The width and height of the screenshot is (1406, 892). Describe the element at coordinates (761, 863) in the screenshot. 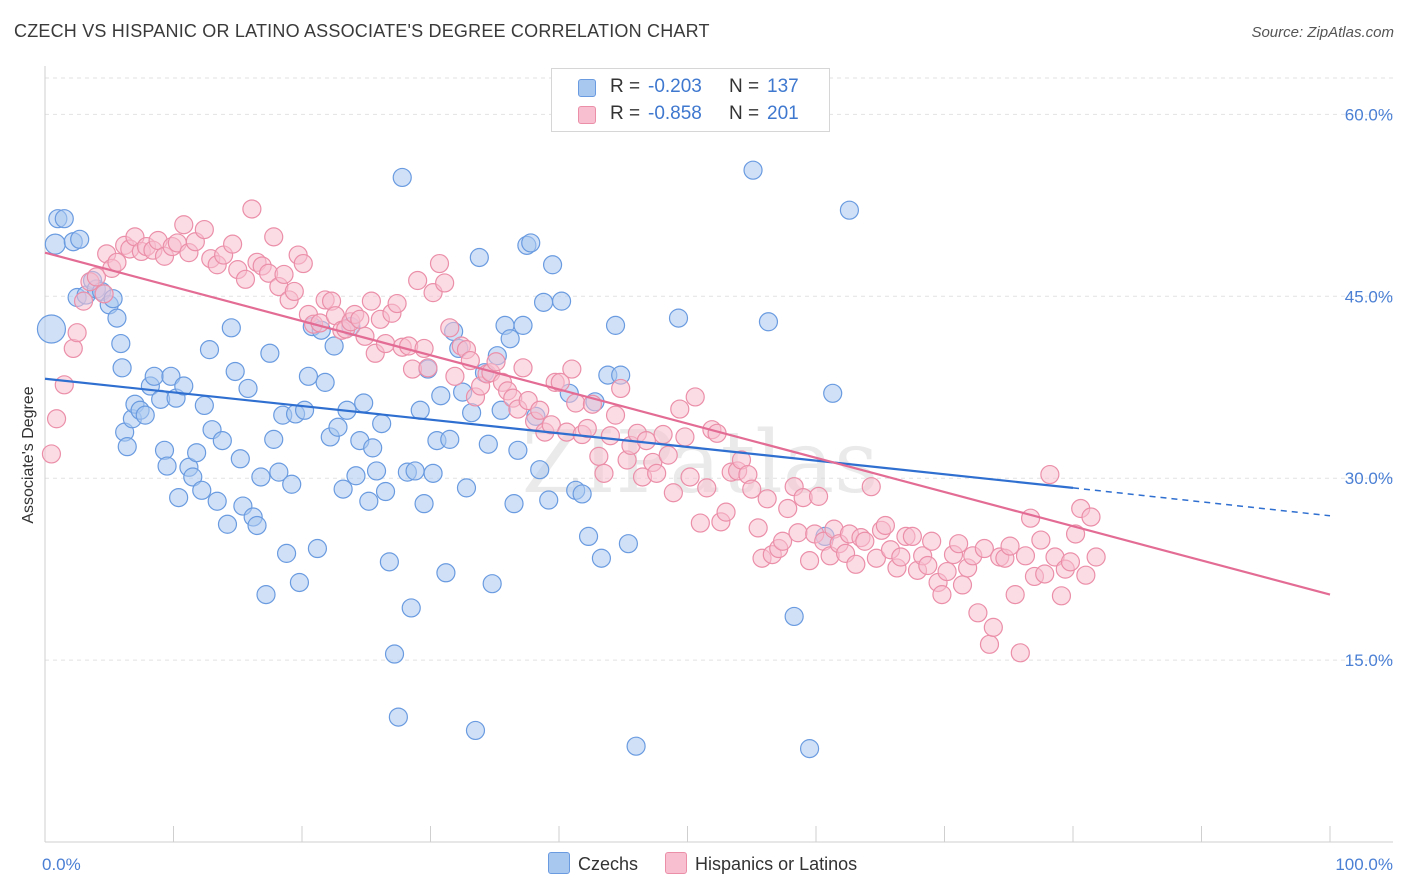

I see `legend-item-hispanics: Hispanics or Latinos` at that location.